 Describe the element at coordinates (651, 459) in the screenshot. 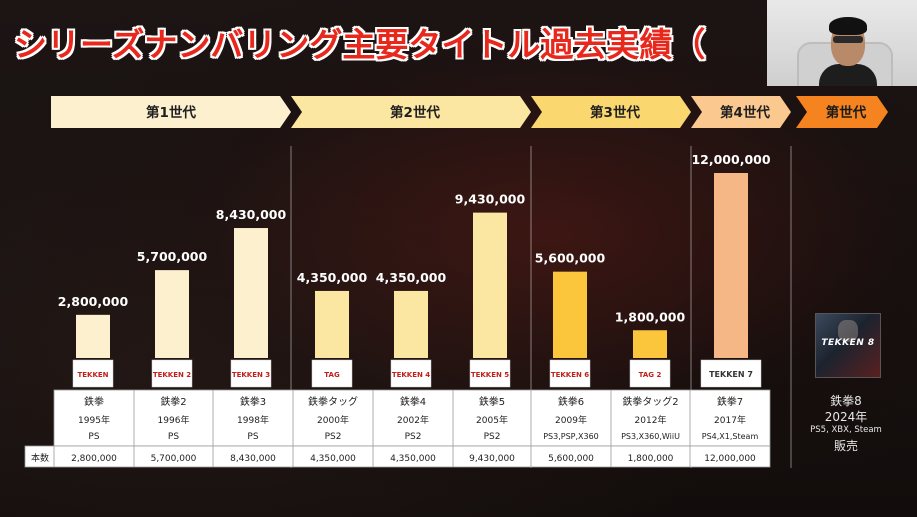

I see `table-units-value: 1,800,000` at that location.